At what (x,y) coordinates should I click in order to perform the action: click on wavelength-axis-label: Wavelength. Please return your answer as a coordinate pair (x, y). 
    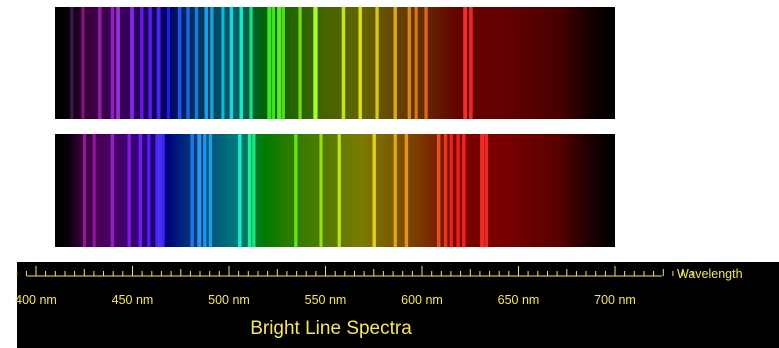
    Looking at the image, I should click on (710, 274).